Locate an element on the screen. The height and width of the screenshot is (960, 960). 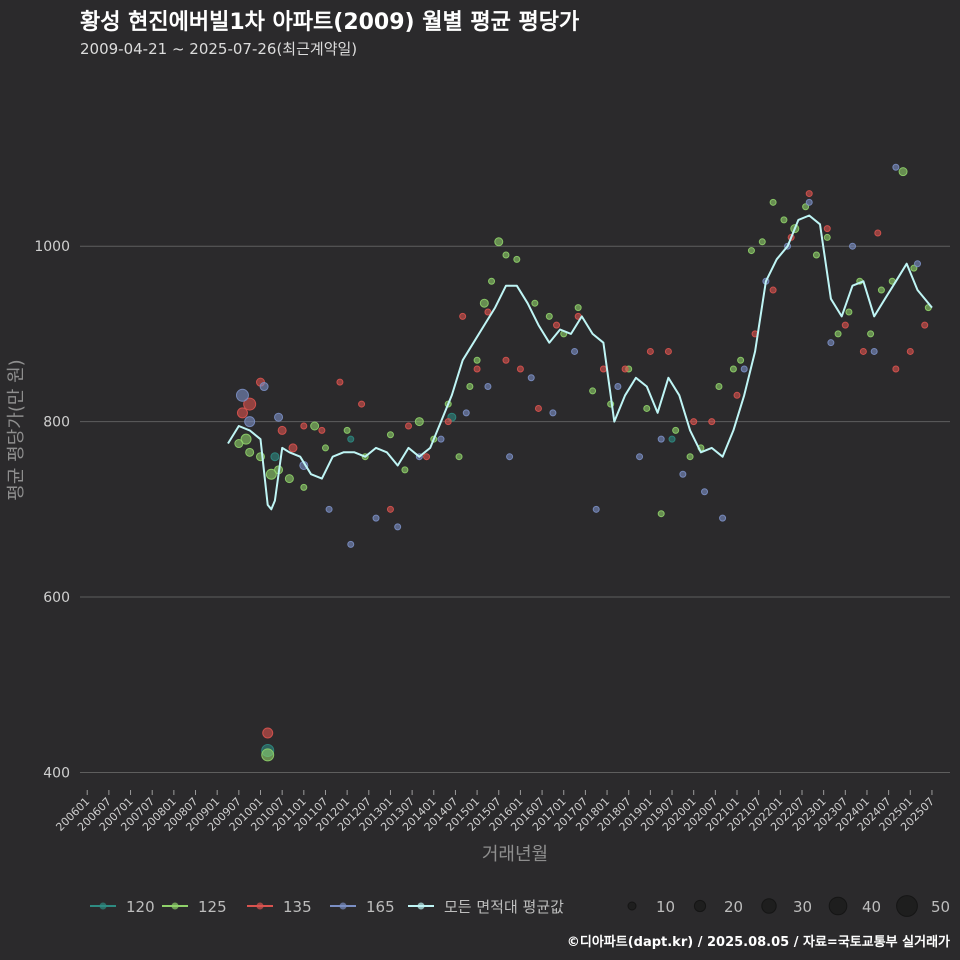
legend-label: 135 is located at coordinates (297, 907).